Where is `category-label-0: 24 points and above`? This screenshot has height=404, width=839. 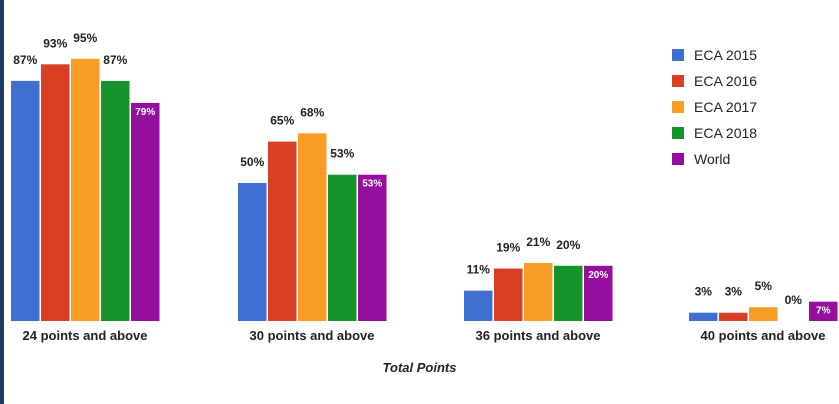
category-label-0: 24 points and above is located at coordinates (85, 335).